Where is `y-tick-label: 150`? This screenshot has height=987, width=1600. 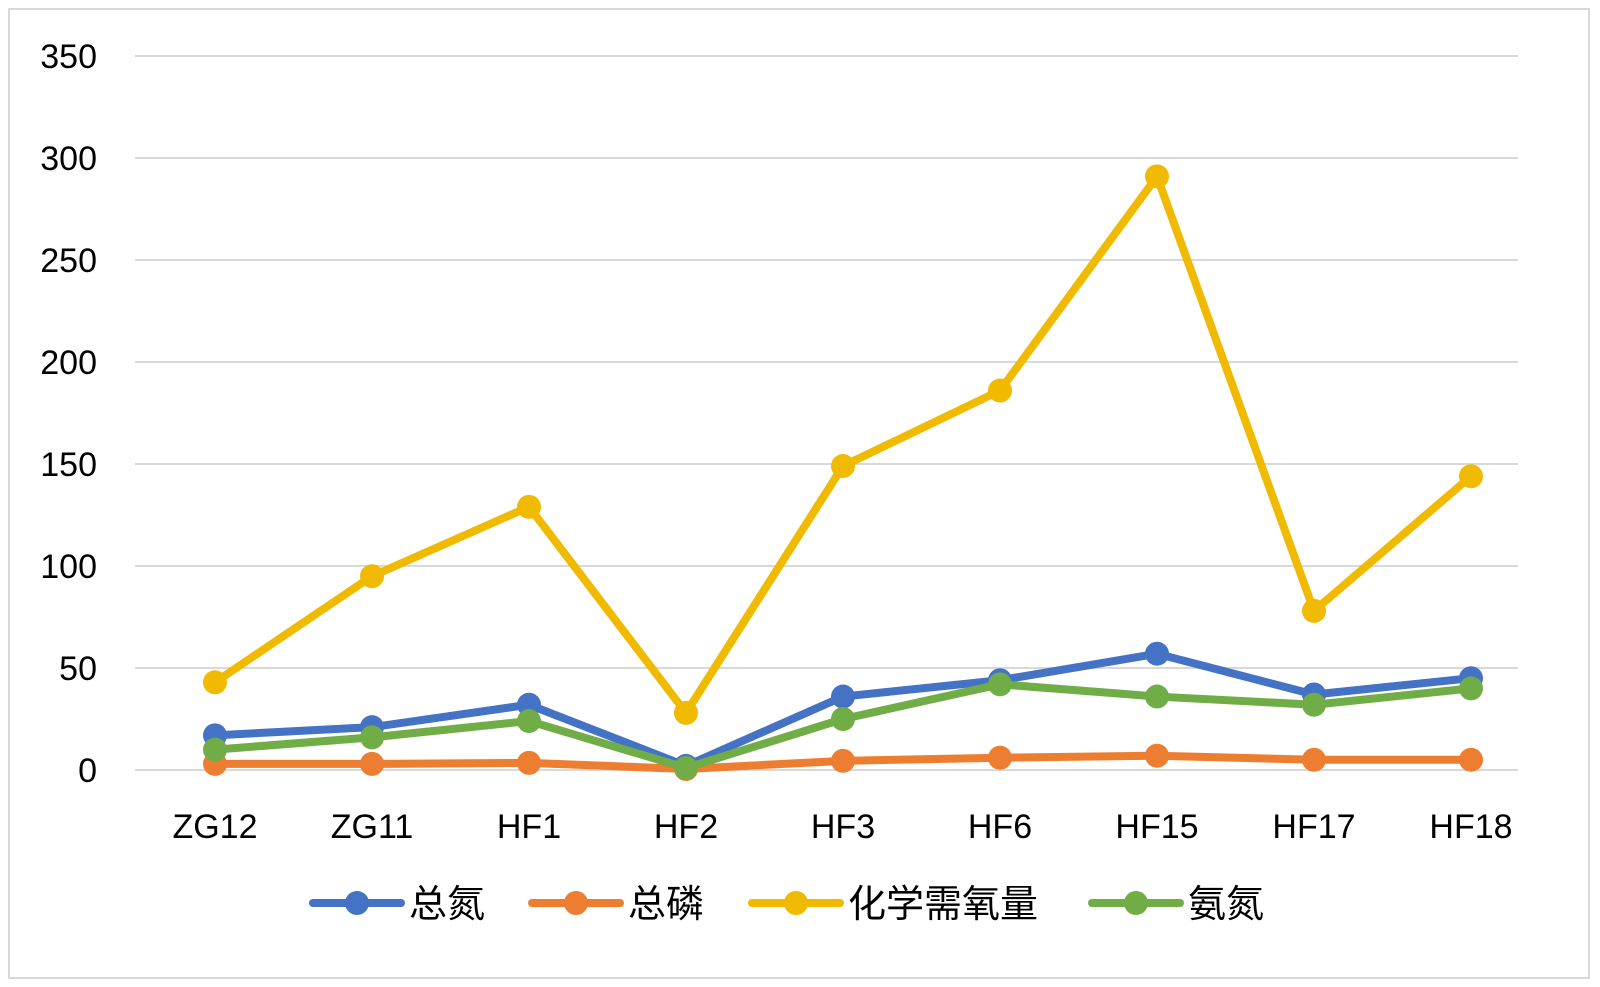
y-tick-label: 150 is located at coordinates (68, 465).